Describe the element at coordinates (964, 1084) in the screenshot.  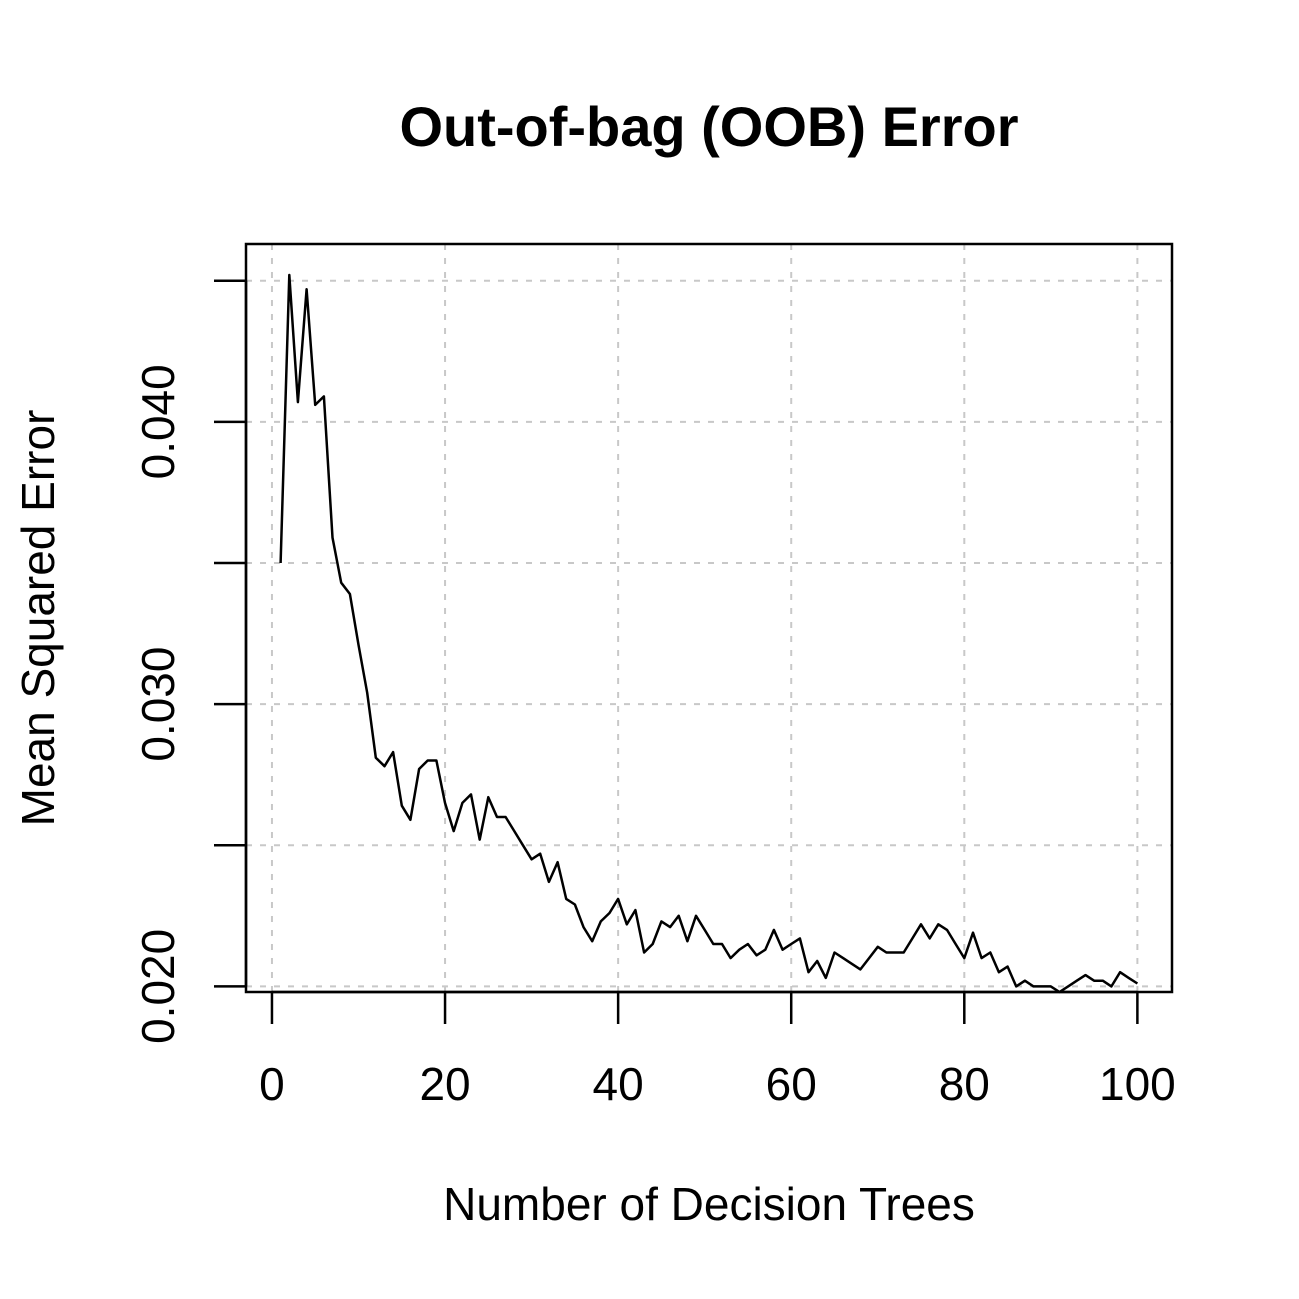
I see `x-tick-label: 80` at that location.